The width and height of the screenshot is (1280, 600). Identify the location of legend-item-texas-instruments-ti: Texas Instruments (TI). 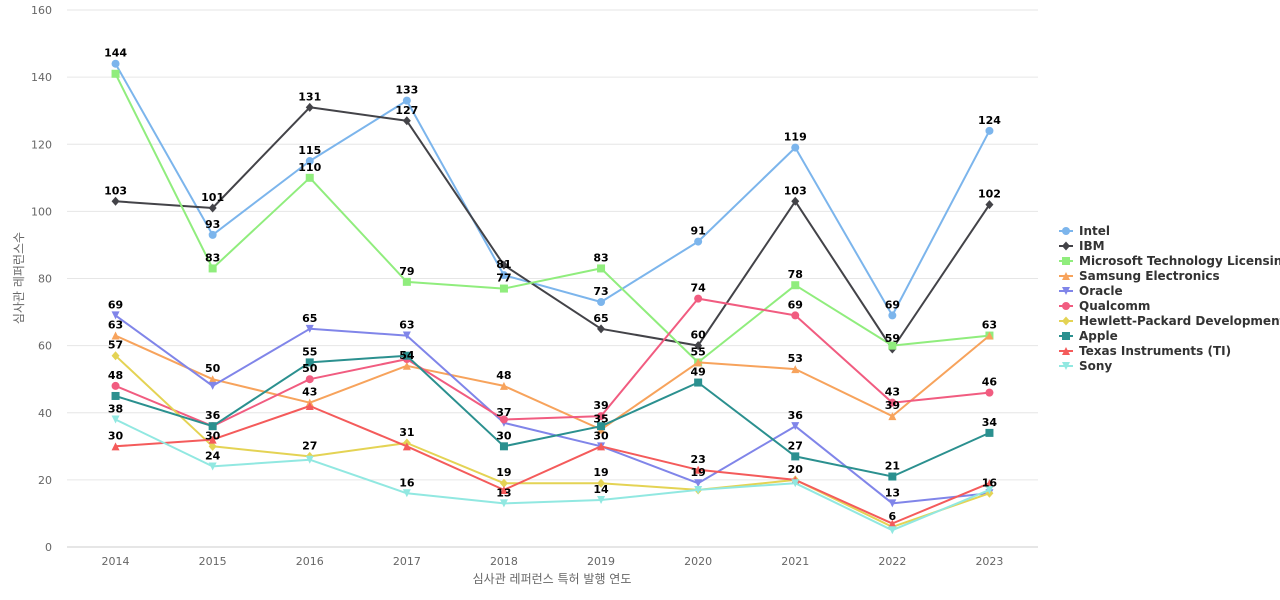
(1145, 351).